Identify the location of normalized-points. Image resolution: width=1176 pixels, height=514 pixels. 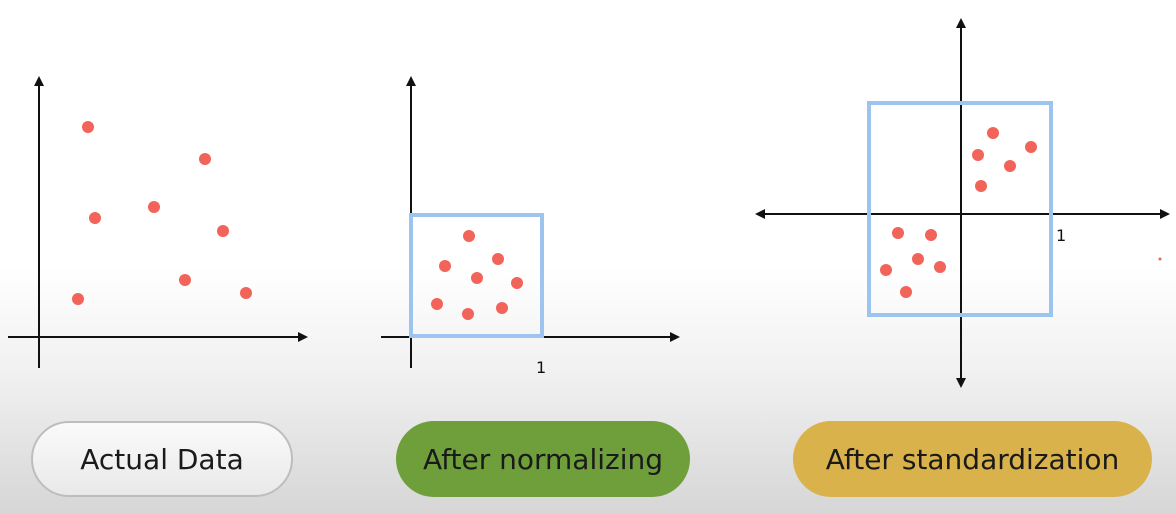
(477, 275).